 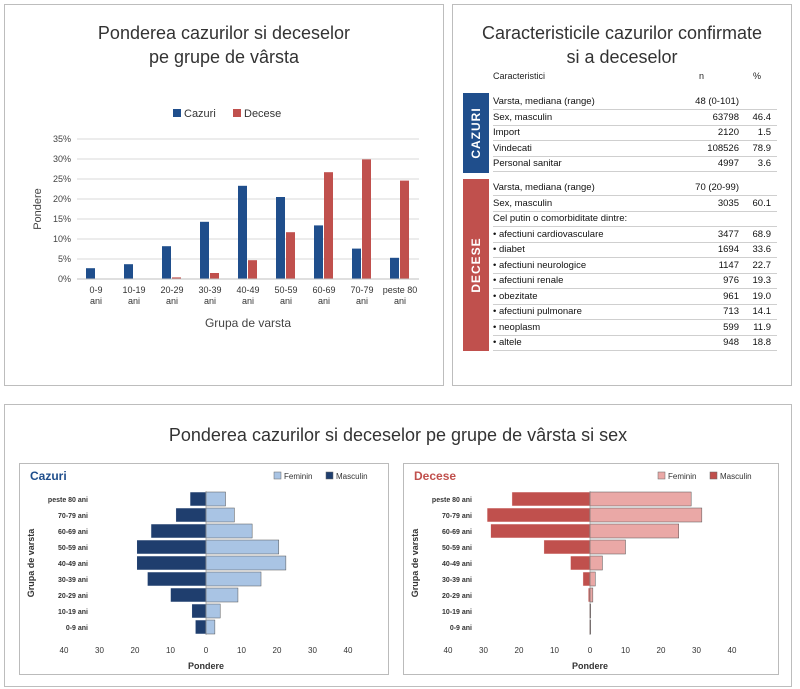 I want to click on row-percent: 78.9, so click(x=762, y=148).